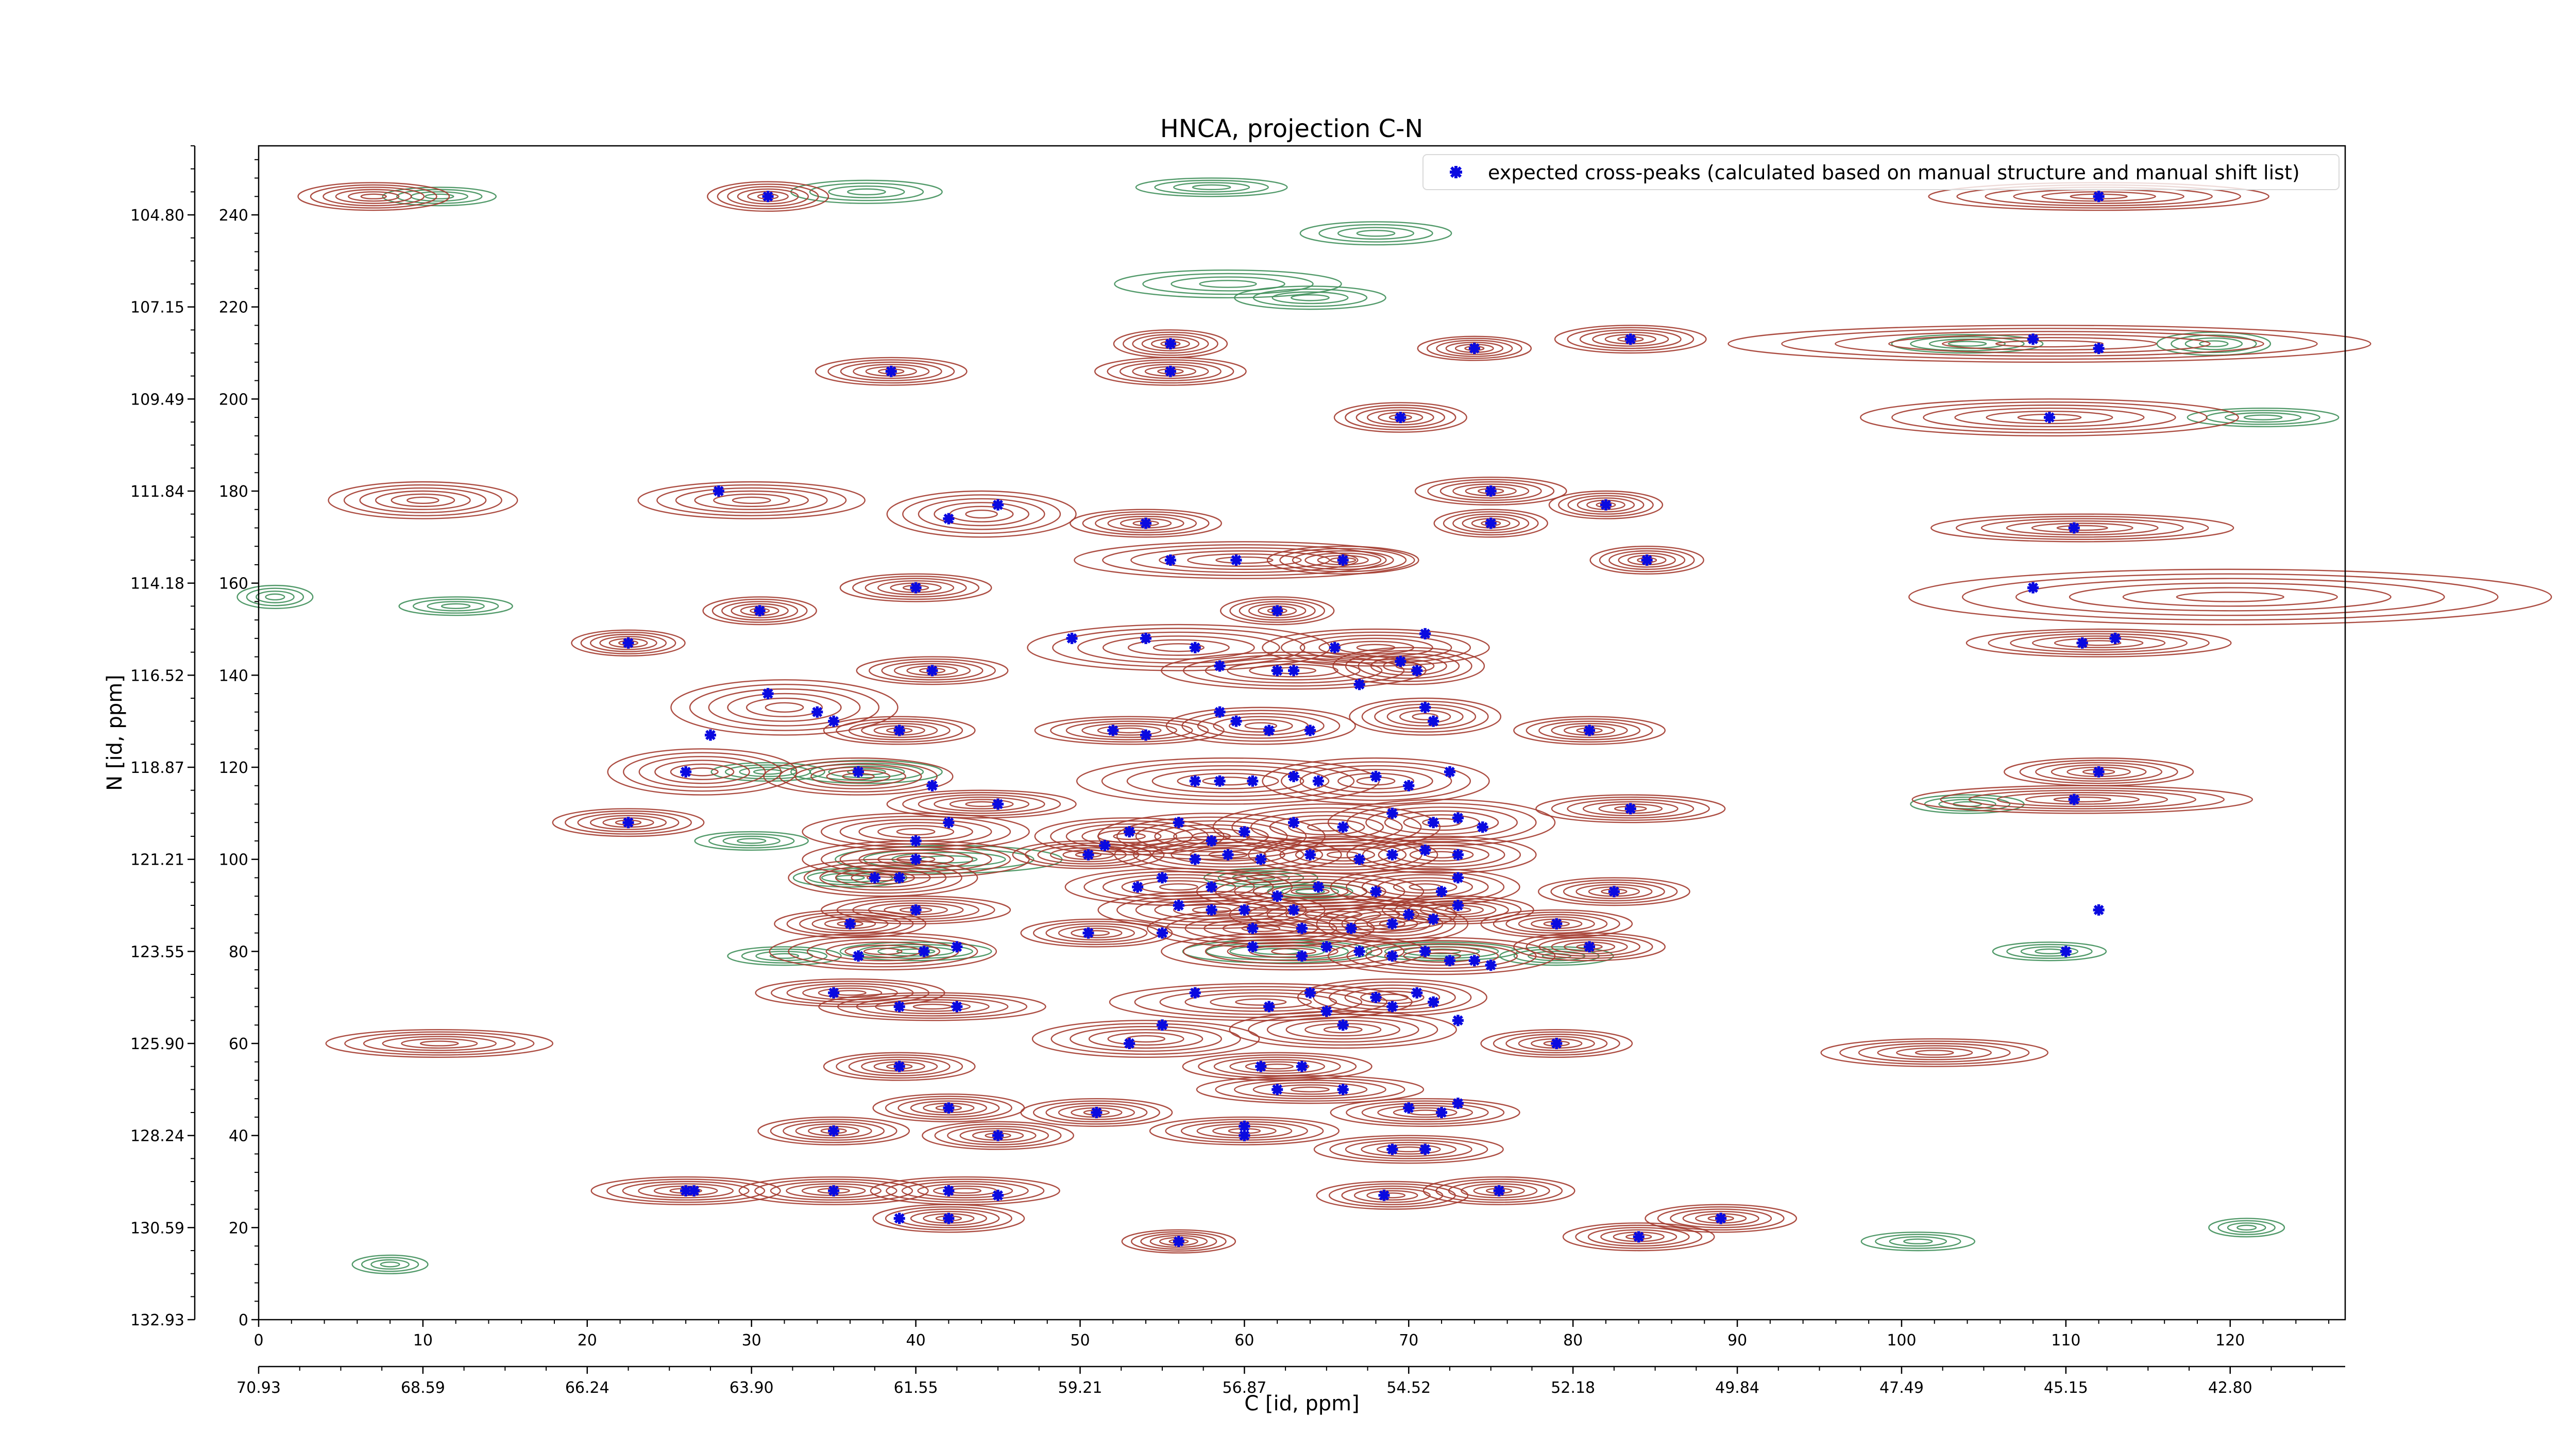  I want to click on y-ppm-tick-label-7: 116.52, so click(157, 676).